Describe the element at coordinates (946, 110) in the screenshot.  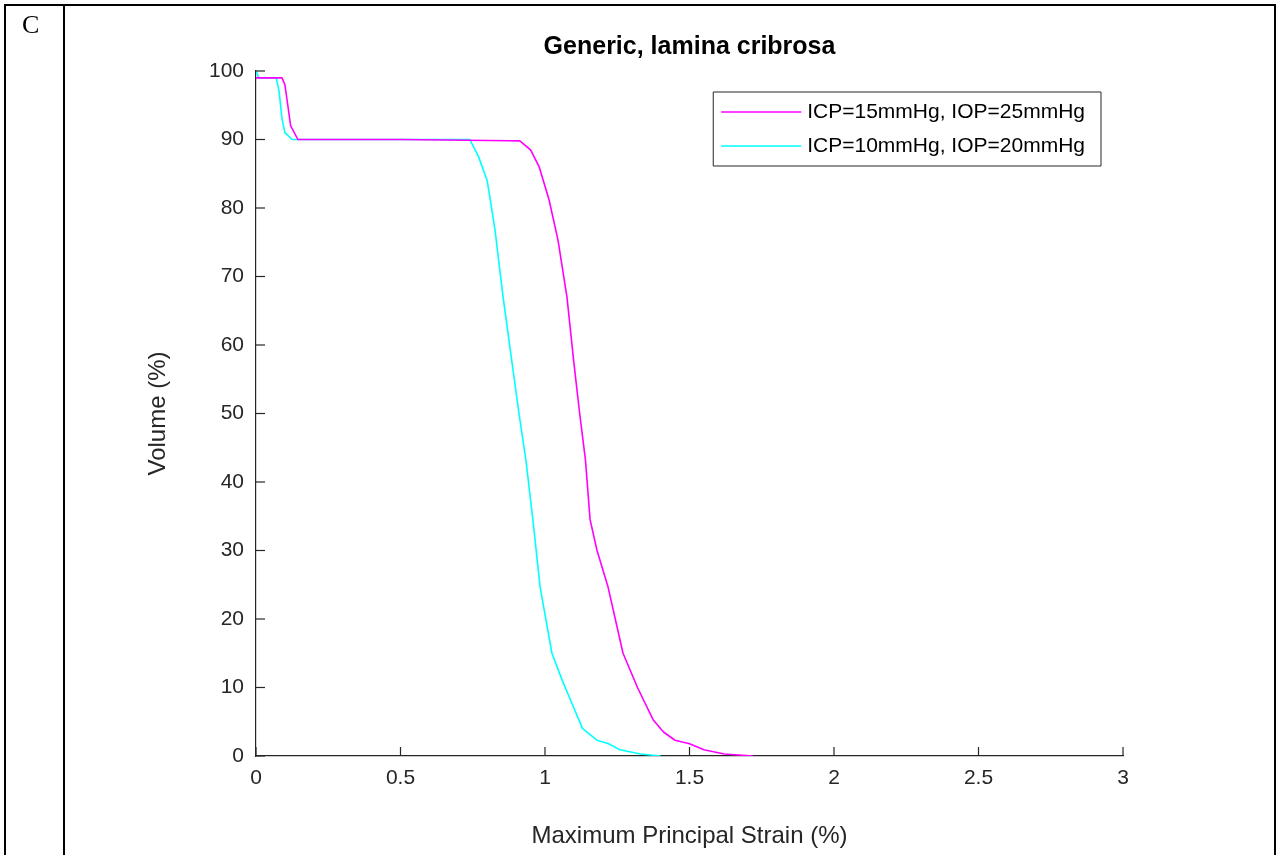
I see `legend-label: ICP=15mmHg, IOP=25mmHg` at that location.